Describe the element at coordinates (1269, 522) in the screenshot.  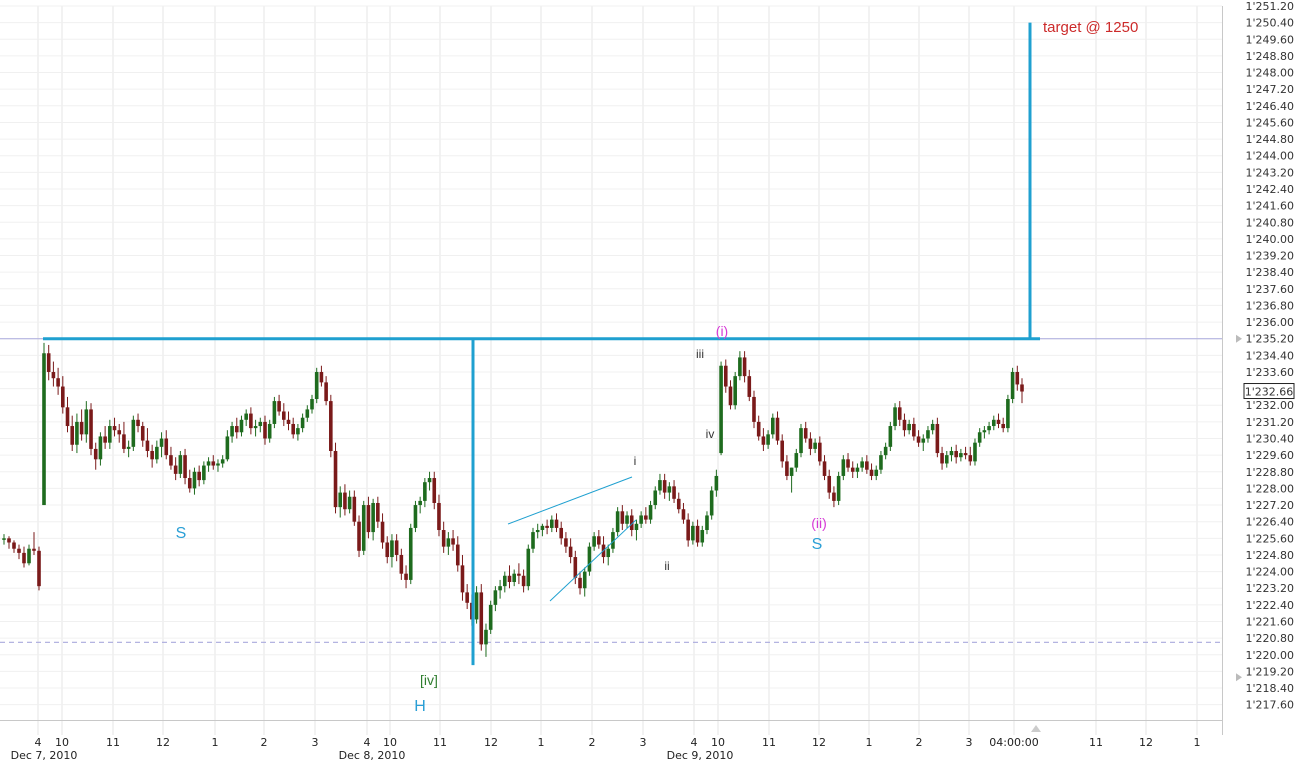
I see `price-tick-label: 1'226.40` at that location.